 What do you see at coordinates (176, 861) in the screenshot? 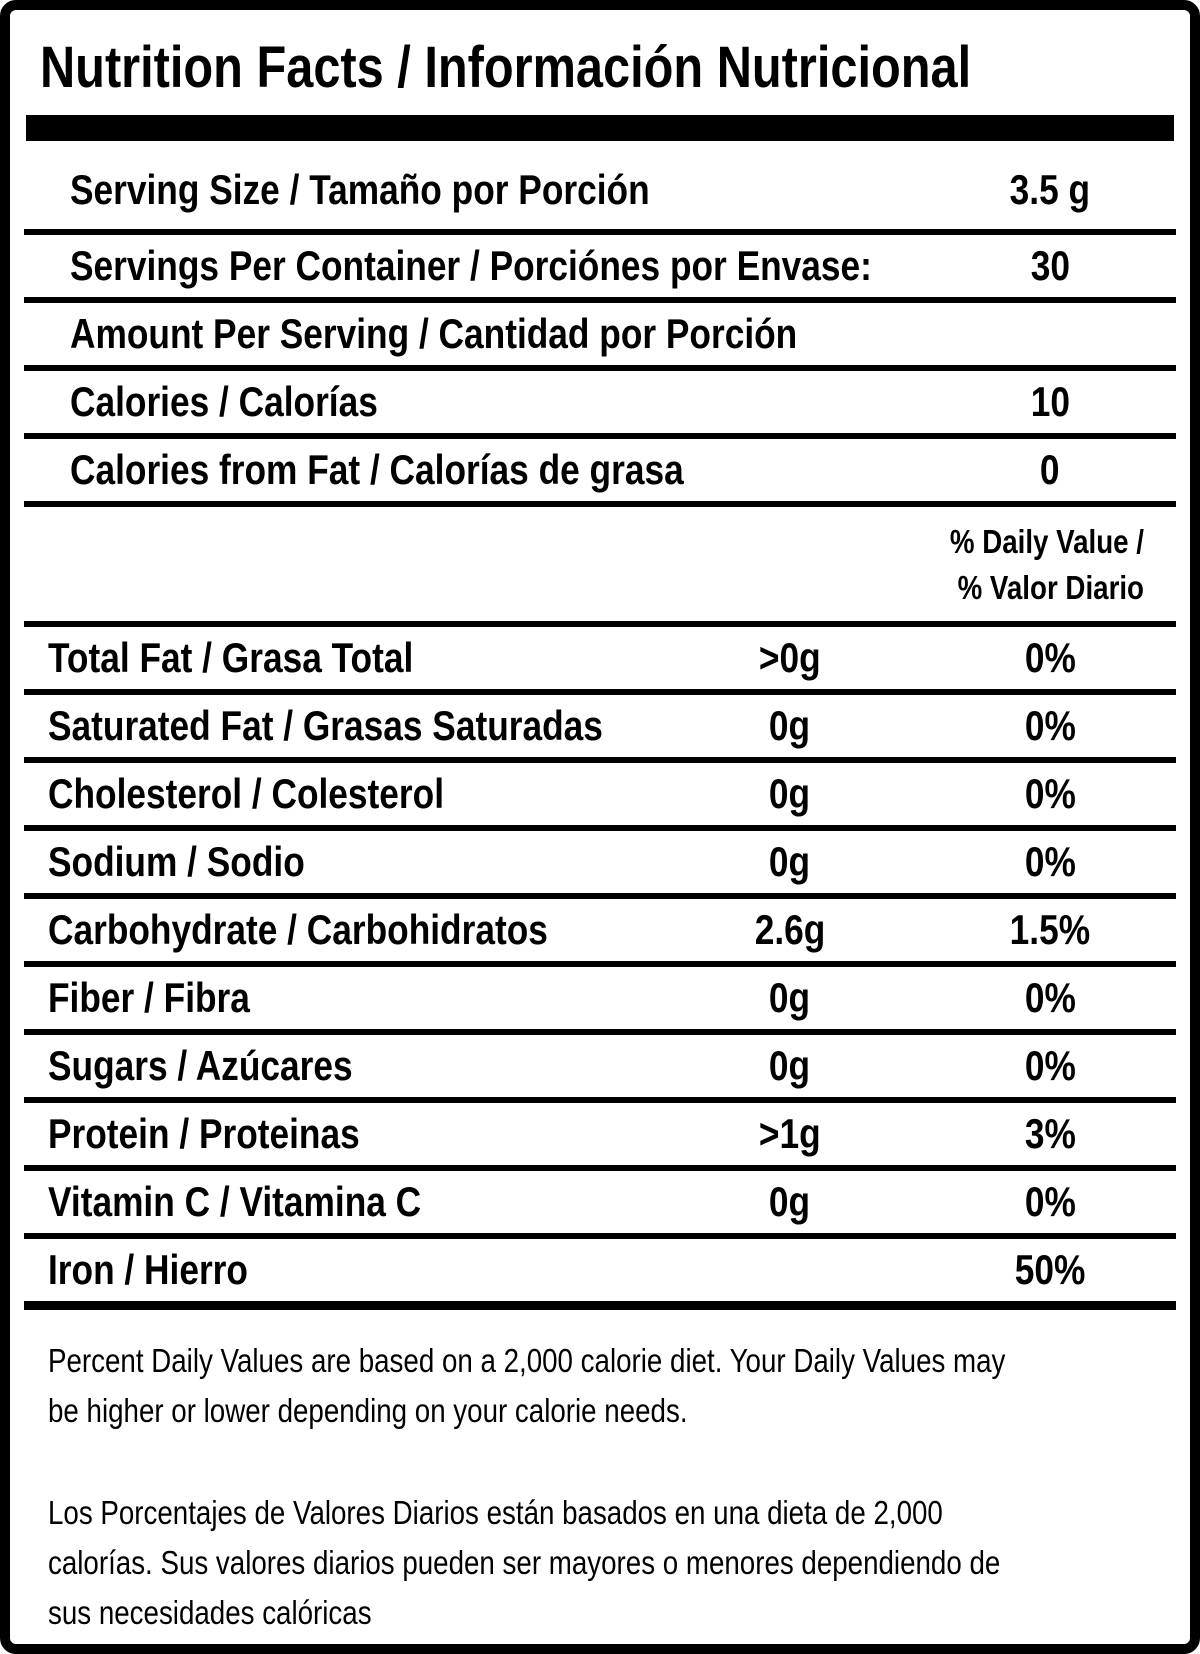
I see `nutrient-row-label: Sodium / Sodio` at bounding box center [176, 861].